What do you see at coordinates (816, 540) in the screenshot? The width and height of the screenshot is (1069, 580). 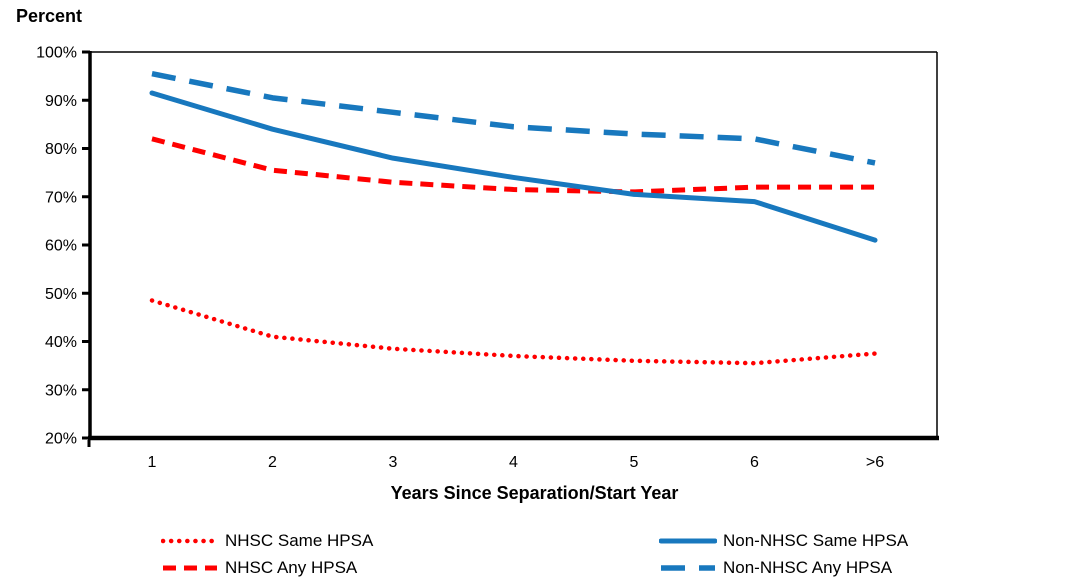 I see `legend-label: Non-NHSC Same HPSA` at bounding box center [816, 540].